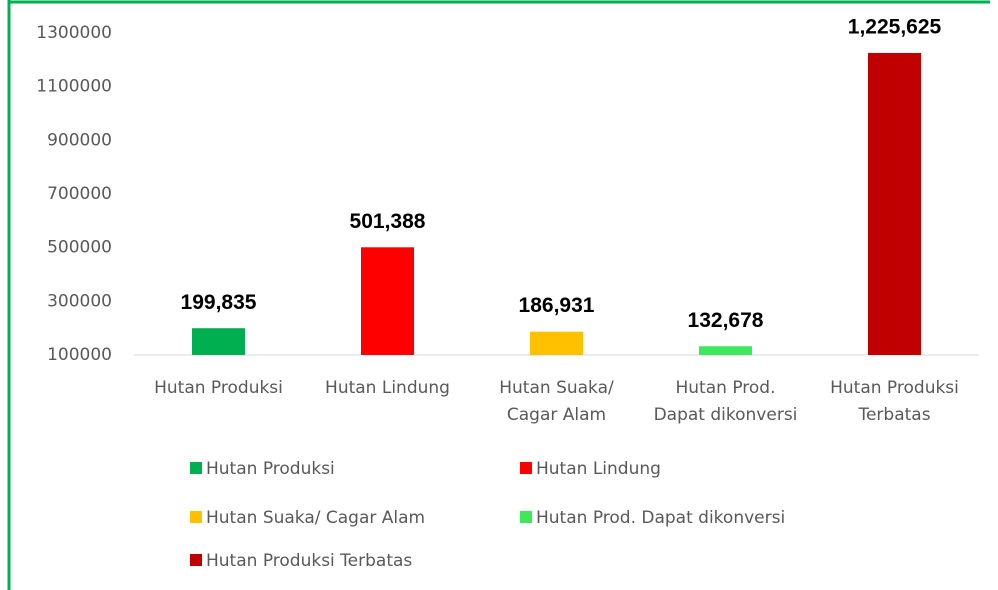 Image resolution: width=998 pixels, height=590 pixels. What do you see at coordinates (557, 305) in the screenshot?
I see `value-label: 186,931` at bounding box center [557, 305].